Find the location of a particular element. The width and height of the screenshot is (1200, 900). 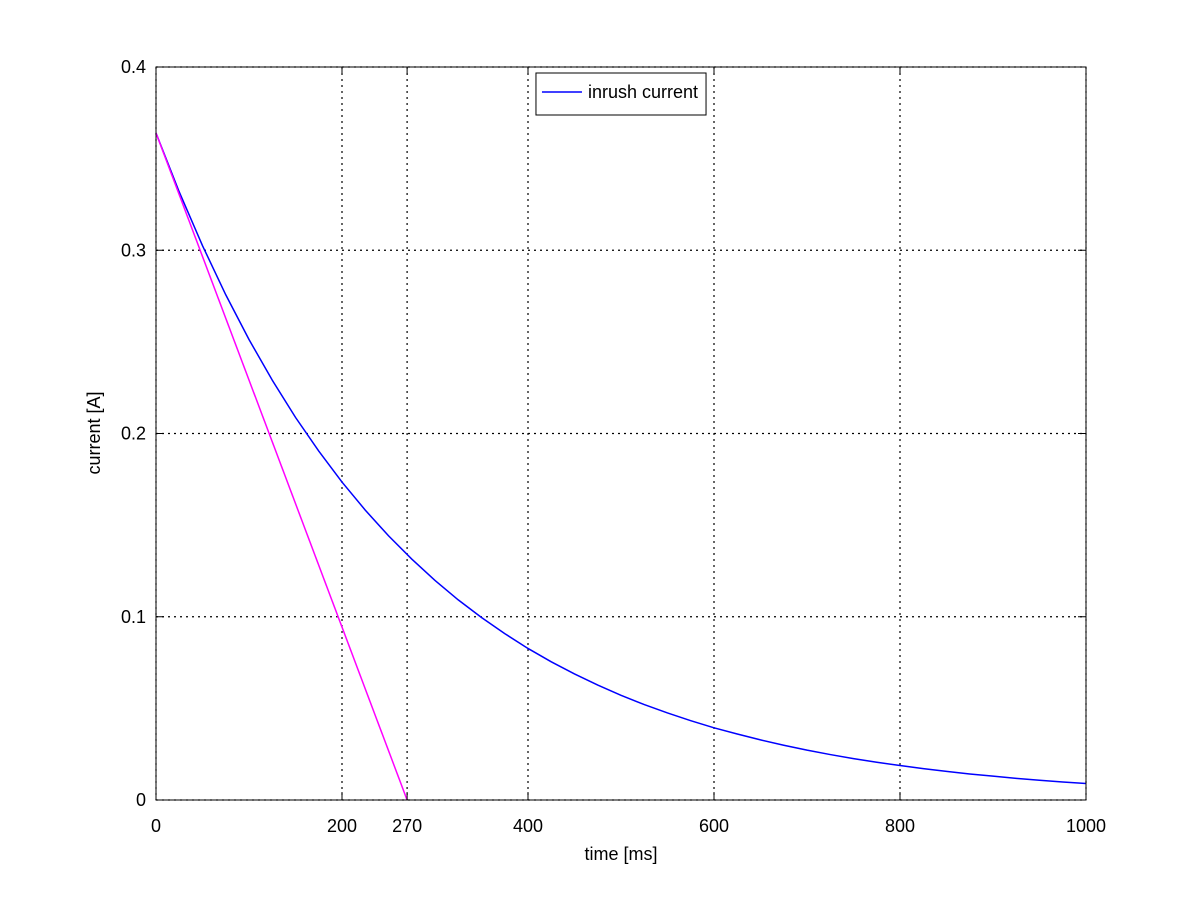

y-tick-label: 0 is located at coordinates (141, 800).